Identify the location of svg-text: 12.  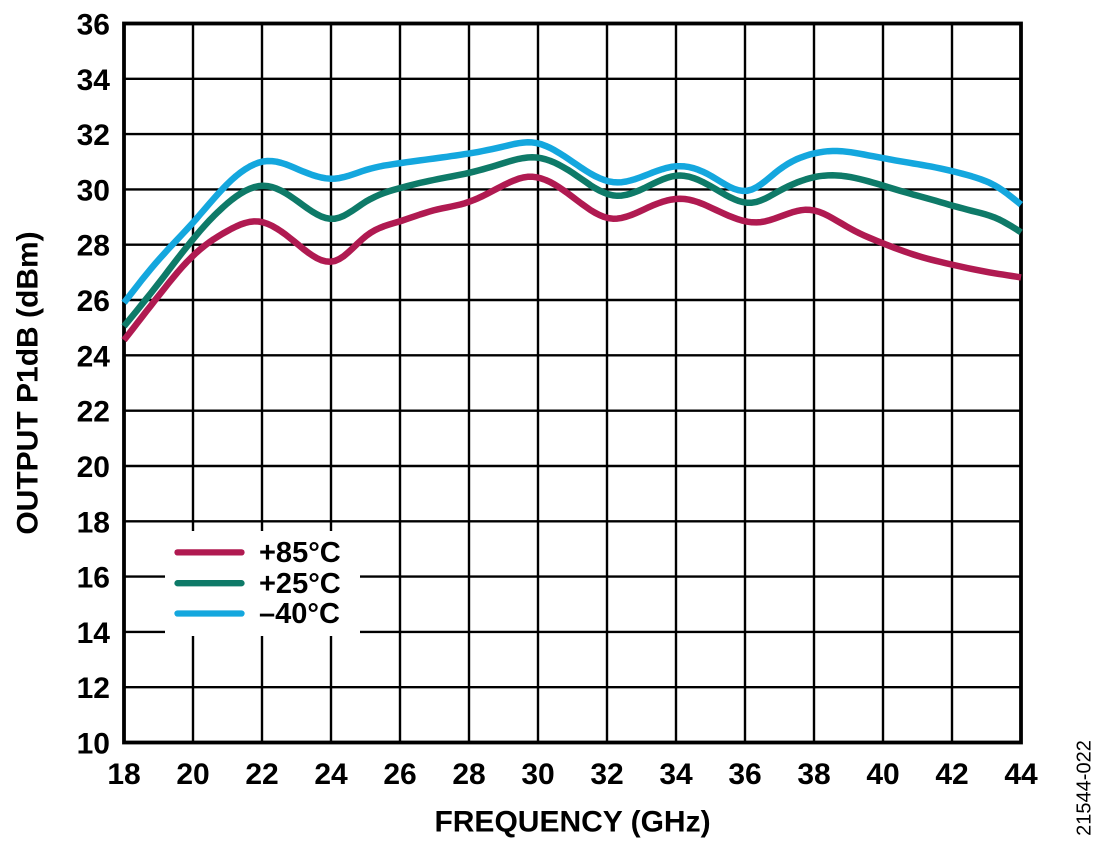
(93, 688).